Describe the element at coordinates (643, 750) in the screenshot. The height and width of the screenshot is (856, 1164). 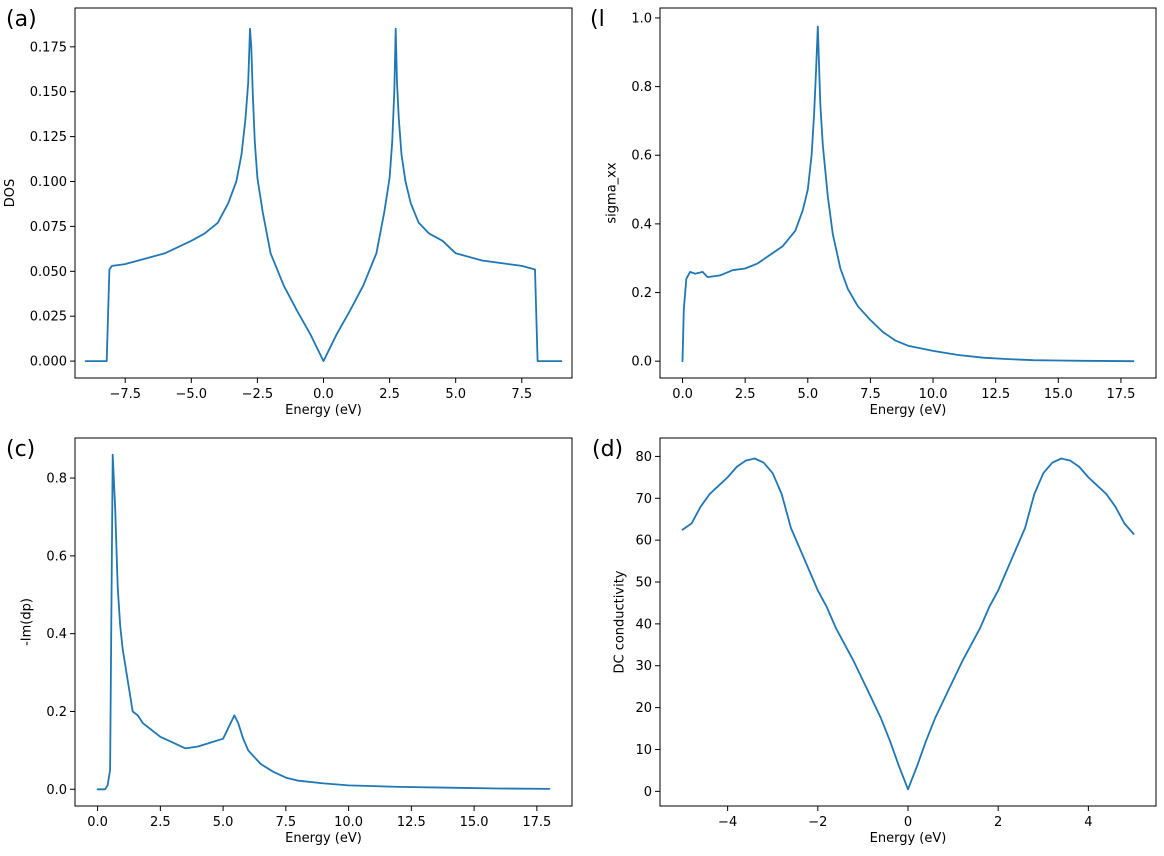
I see `y-tick-label: 10` at that location.